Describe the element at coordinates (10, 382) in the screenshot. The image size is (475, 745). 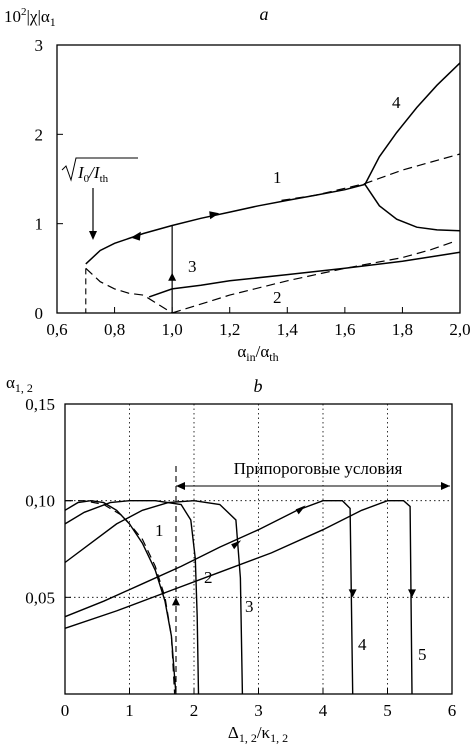
I see `chart-b-ylabel-part-0: α` at that location.